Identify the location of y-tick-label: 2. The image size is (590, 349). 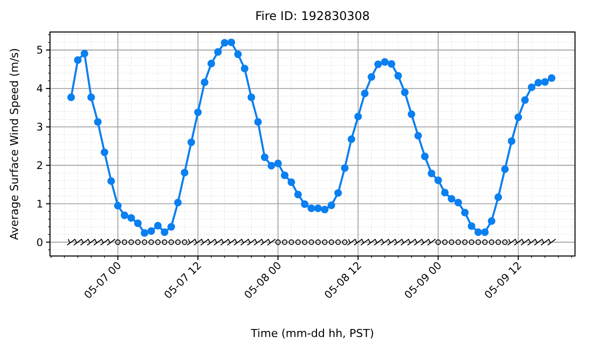
(39, 166).